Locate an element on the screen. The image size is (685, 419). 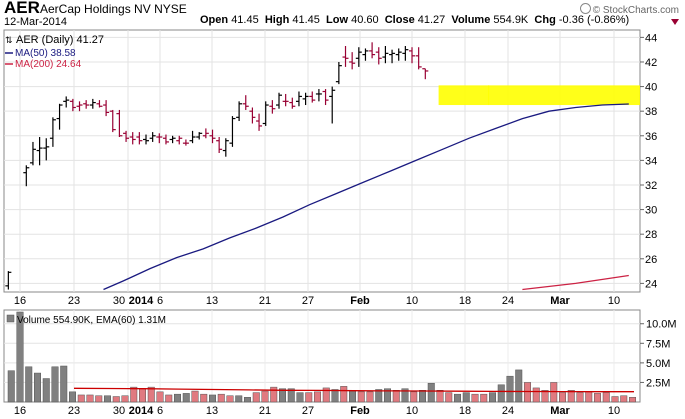
credit-text: © StockCharts.com is located at coordinates (635, 10).